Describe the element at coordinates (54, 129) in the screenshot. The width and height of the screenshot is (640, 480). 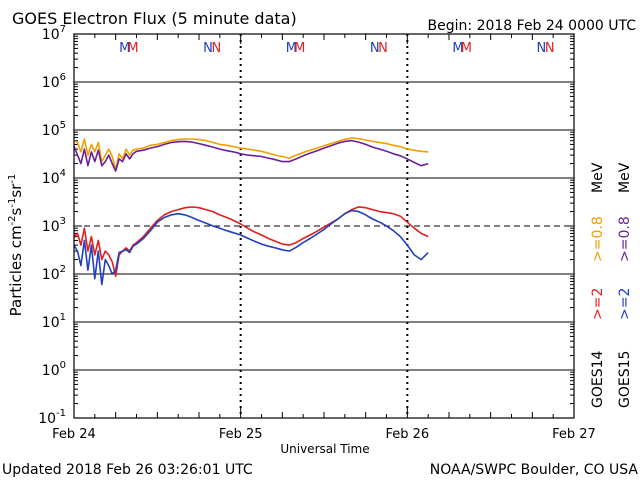
I see `y-tick-label: 10⁵` at that location.